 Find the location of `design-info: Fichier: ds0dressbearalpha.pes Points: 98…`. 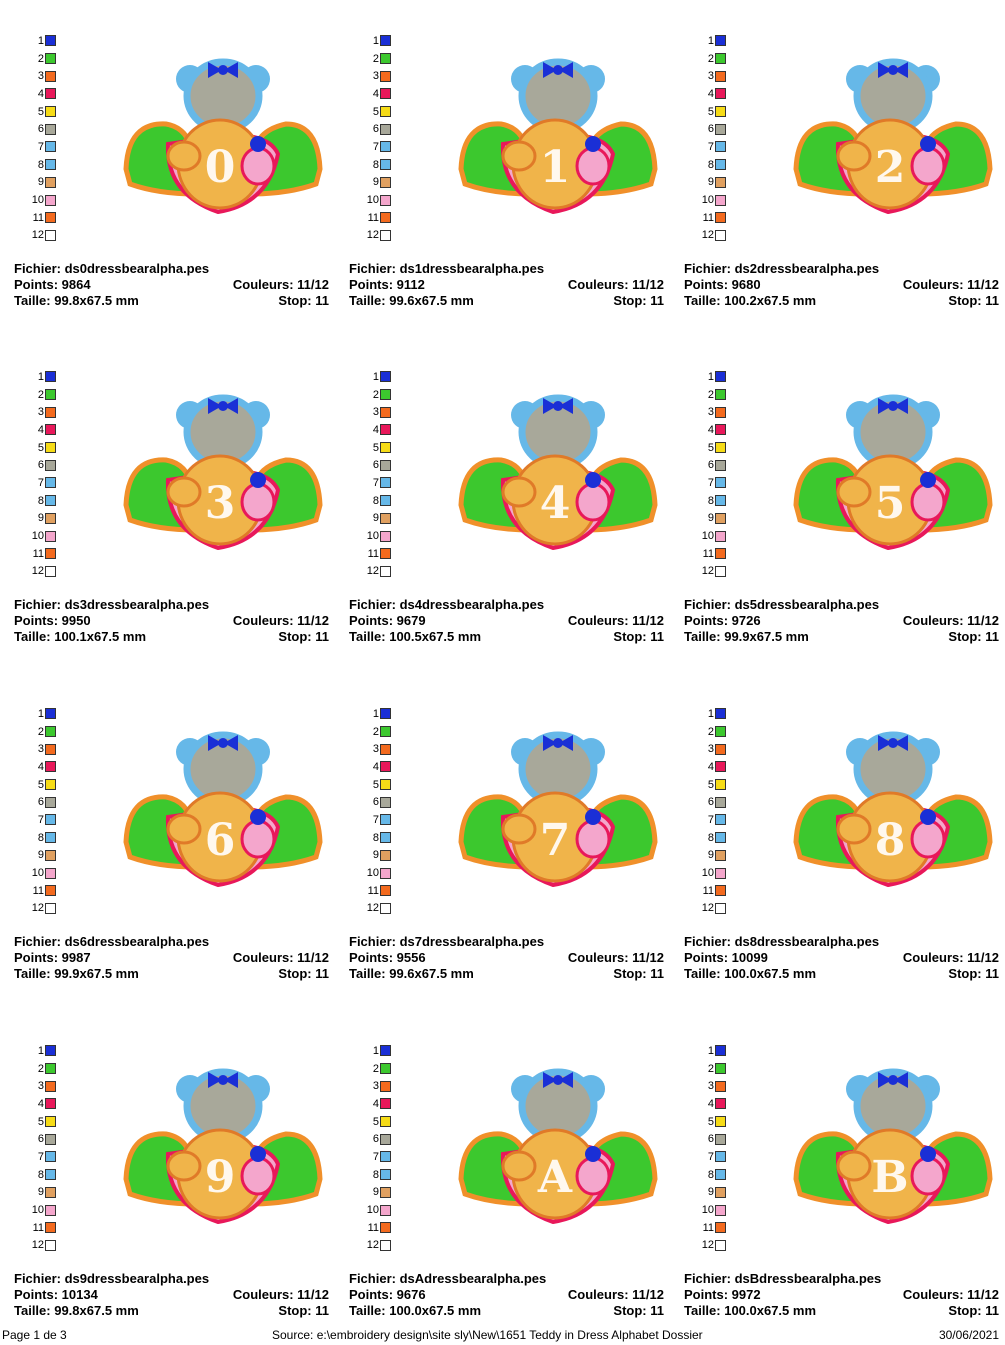

design-info: Fichier: ds0dressbearalpha.pes Points: 98… is located at coordinates (171, 285).